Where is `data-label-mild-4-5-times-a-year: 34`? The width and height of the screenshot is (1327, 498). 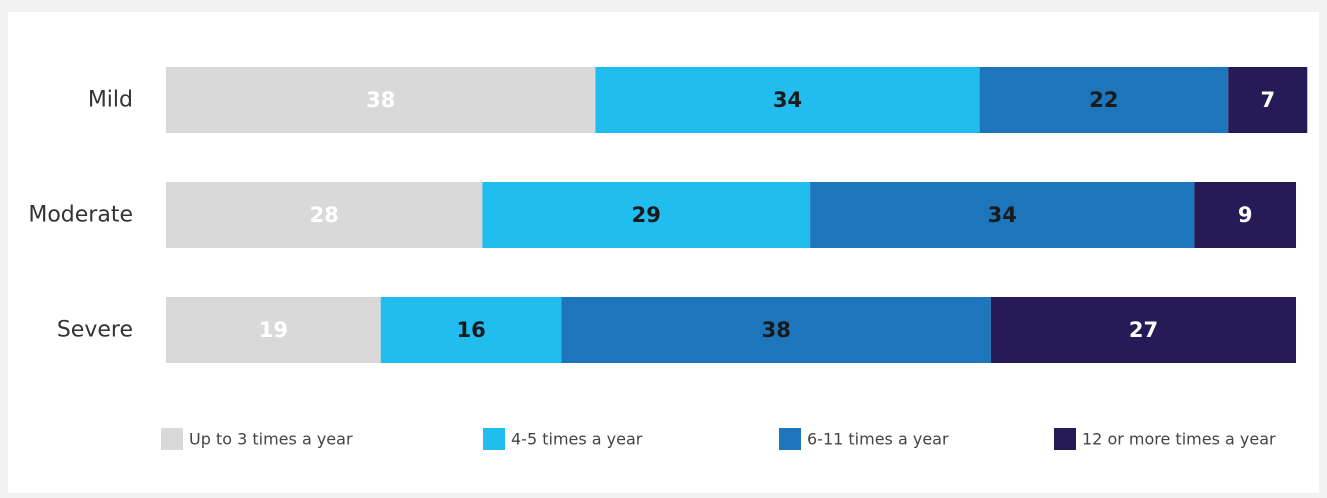
data-label-mild-4-5-times-a-year: 34 is located at coordinates (787, 100).